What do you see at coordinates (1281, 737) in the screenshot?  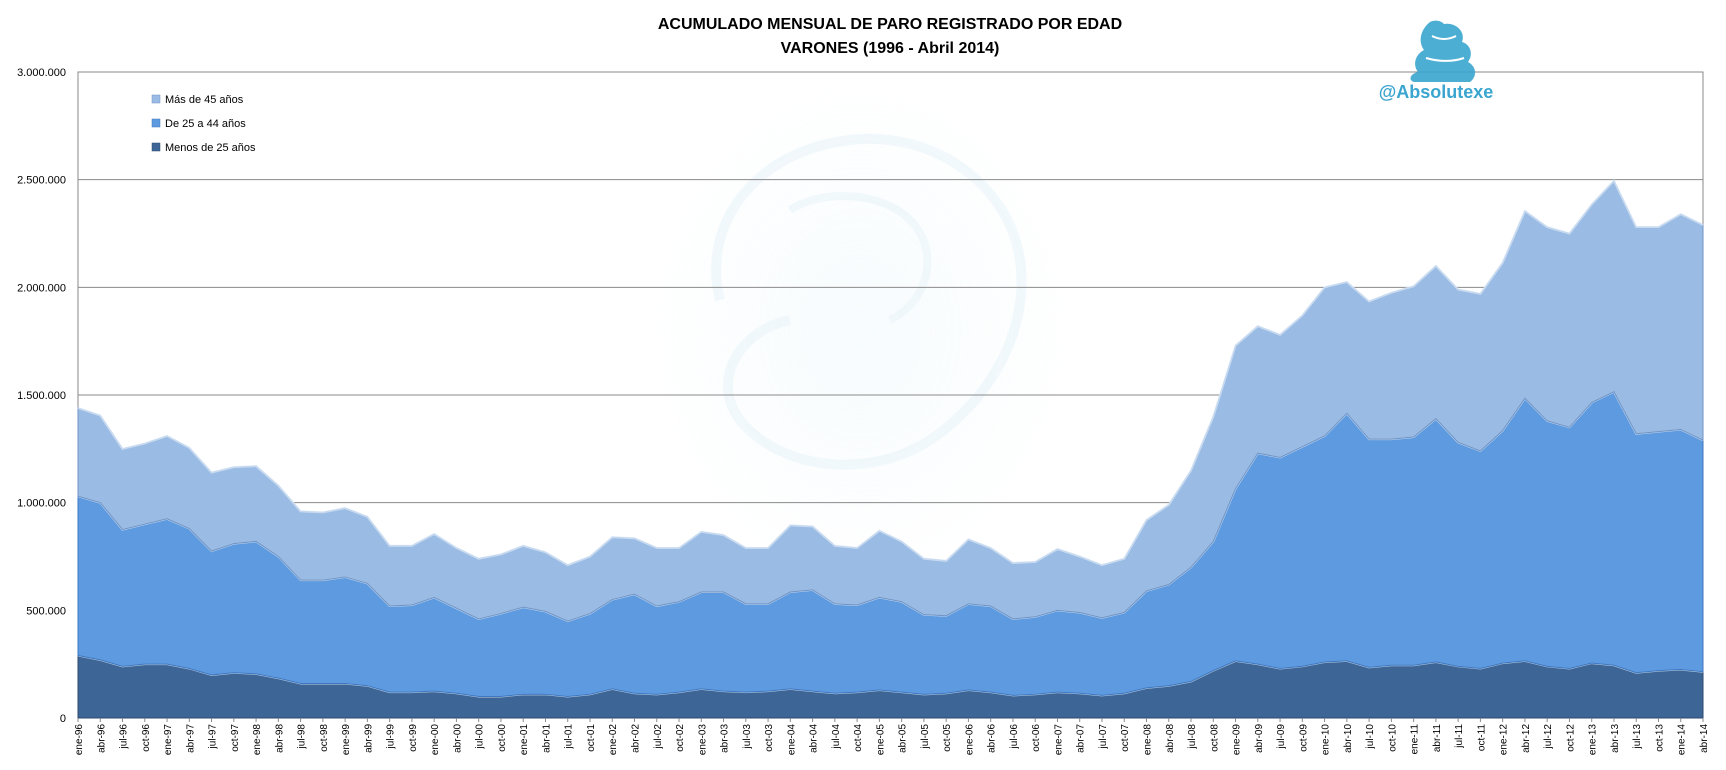 I see `x-tick-label: jul-09` at bounding box center [1281, 737].